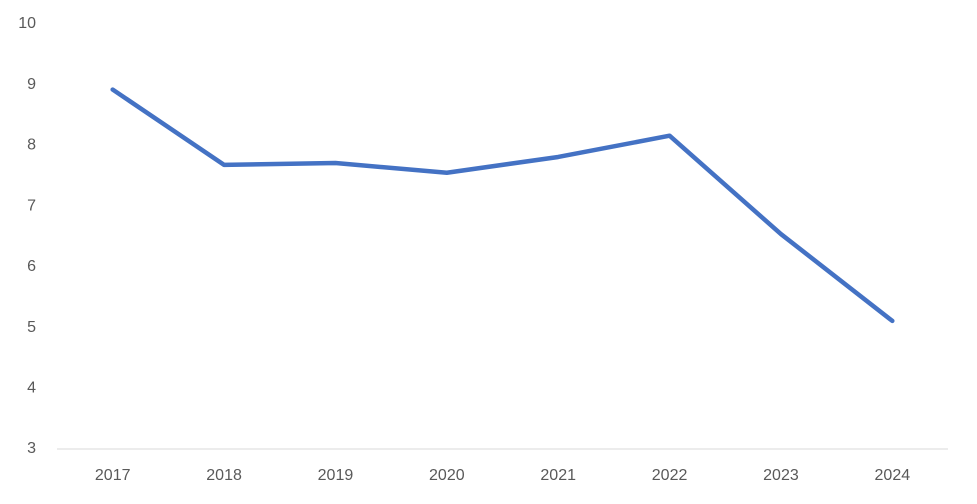  I want to click on x-tick-label: 2024, so click(893, 475).